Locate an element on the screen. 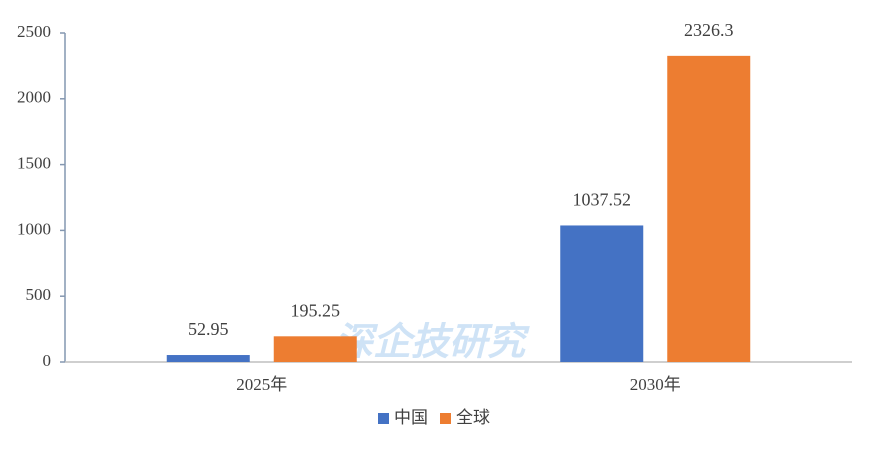 This screenshot has height=451, width=877. x-tick-label: 2025年 is located at coordinates (261, 384).